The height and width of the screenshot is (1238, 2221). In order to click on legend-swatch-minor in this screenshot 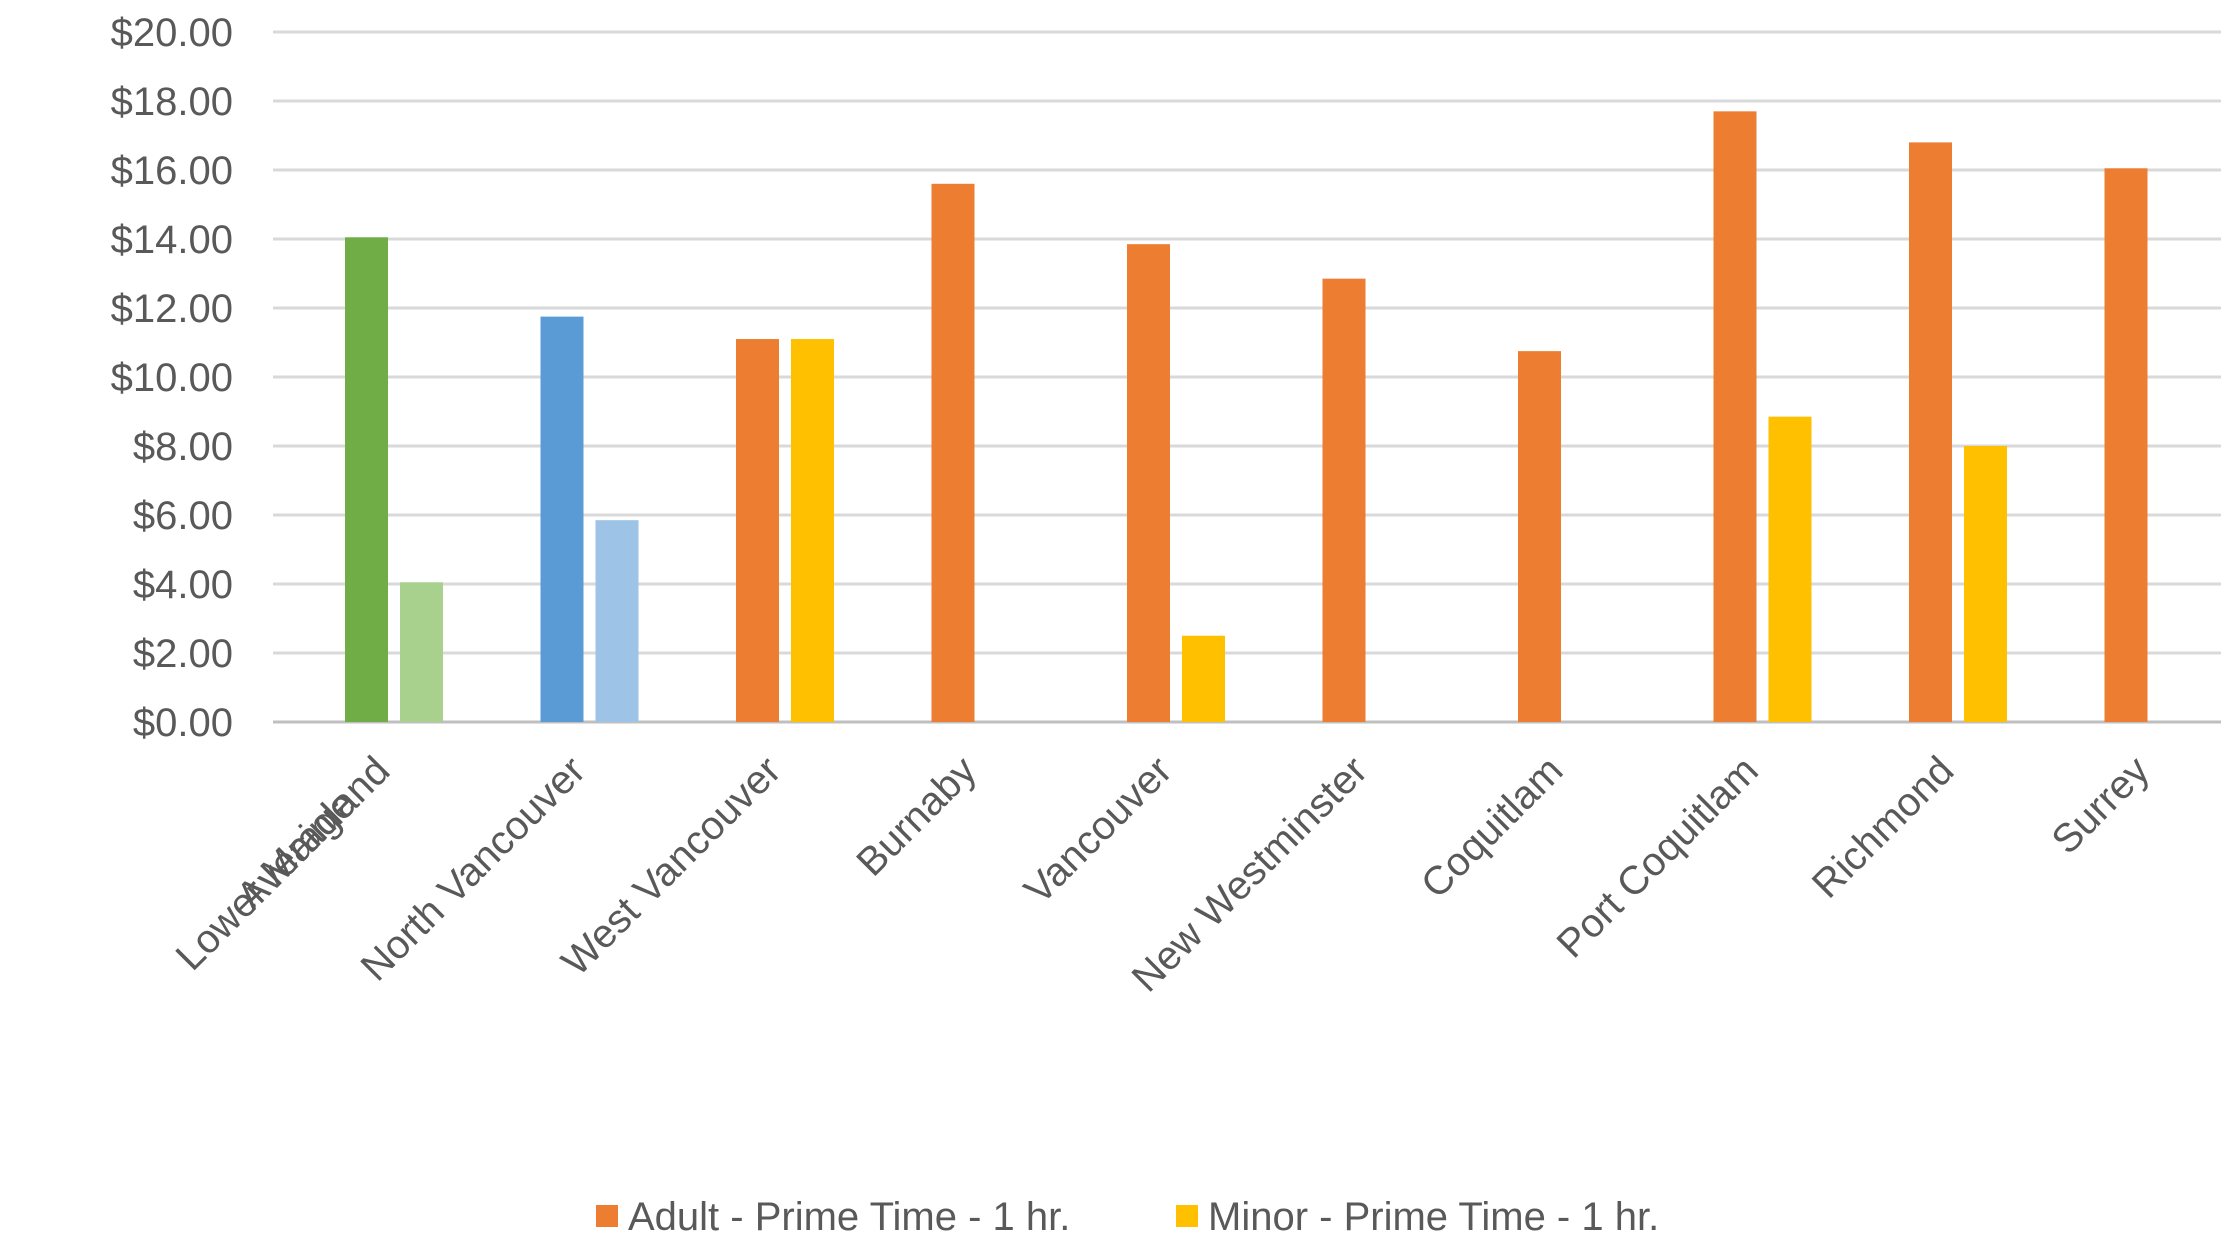, I will do `click(1187, 1216)`.